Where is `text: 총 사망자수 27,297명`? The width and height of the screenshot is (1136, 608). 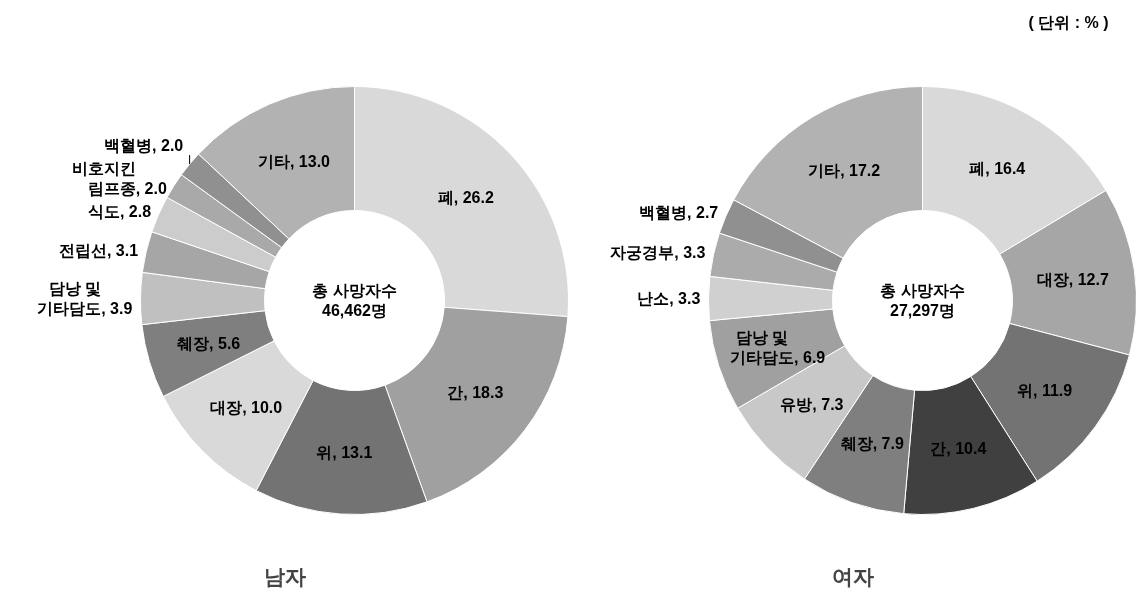 text: 총 사망자수 27,297명 is located at coordinates (922, 300).